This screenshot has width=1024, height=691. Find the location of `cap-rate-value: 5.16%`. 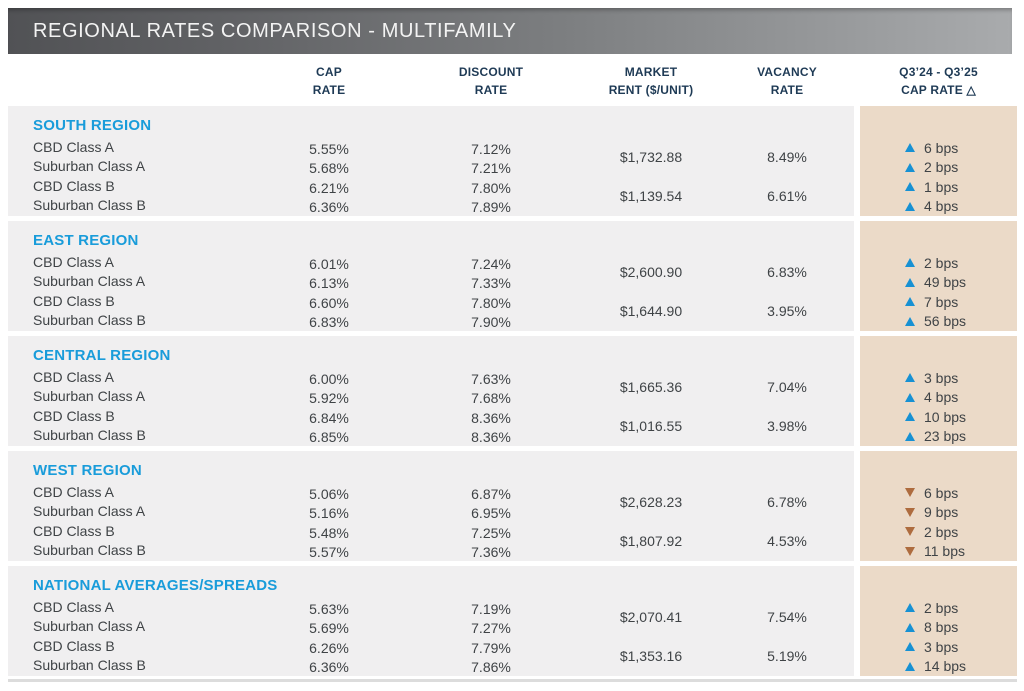

cap-rate-value: 5.16% is located at coordinates (329, 513).